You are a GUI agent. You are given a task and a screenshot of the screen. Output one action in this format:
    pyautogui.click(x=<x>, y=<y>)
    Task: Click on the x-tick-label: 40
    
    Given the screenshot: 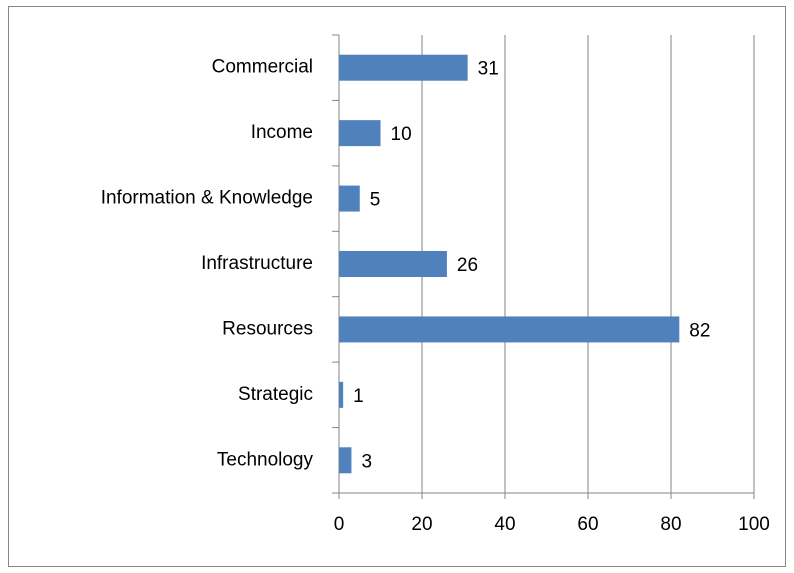 What is the action you would take?
    pyautogui.click(x=504, y=524)
    